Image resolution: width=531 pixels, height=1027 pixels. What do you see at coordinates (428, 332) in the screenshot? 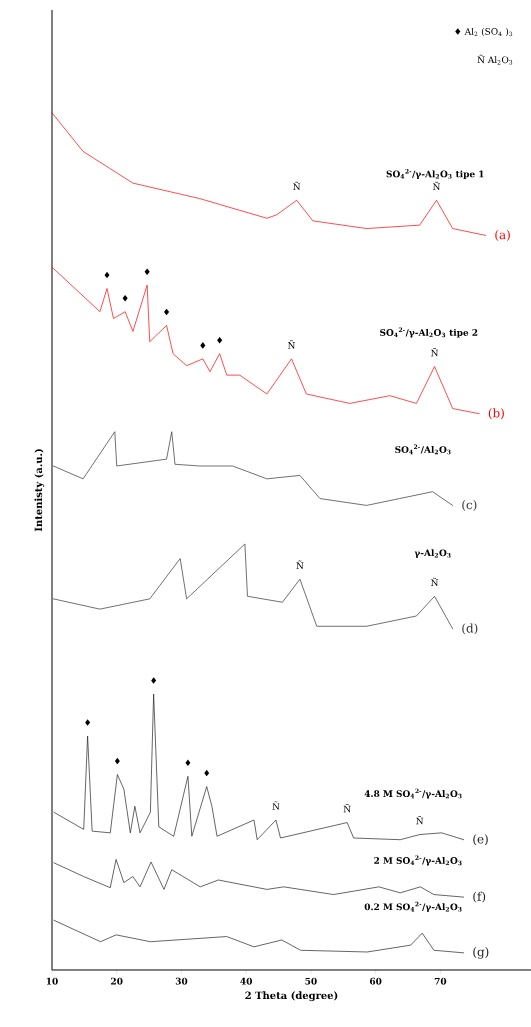
I see `annotation: SO$_{4}$$^{2-}$/γ-Al$_{2}$O$_{3}$ tipe 2` at bounding box center [428, 332].